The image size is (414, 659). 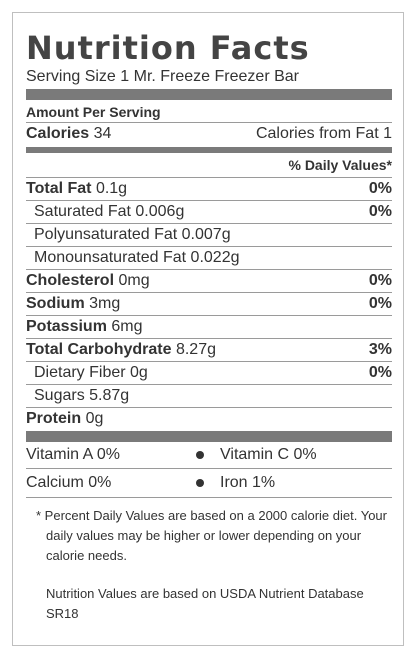 I want to click on nutrient-row-monounsaturated-fat: Monounsaturated Fat 0.022g, so click(x=209, y=258).